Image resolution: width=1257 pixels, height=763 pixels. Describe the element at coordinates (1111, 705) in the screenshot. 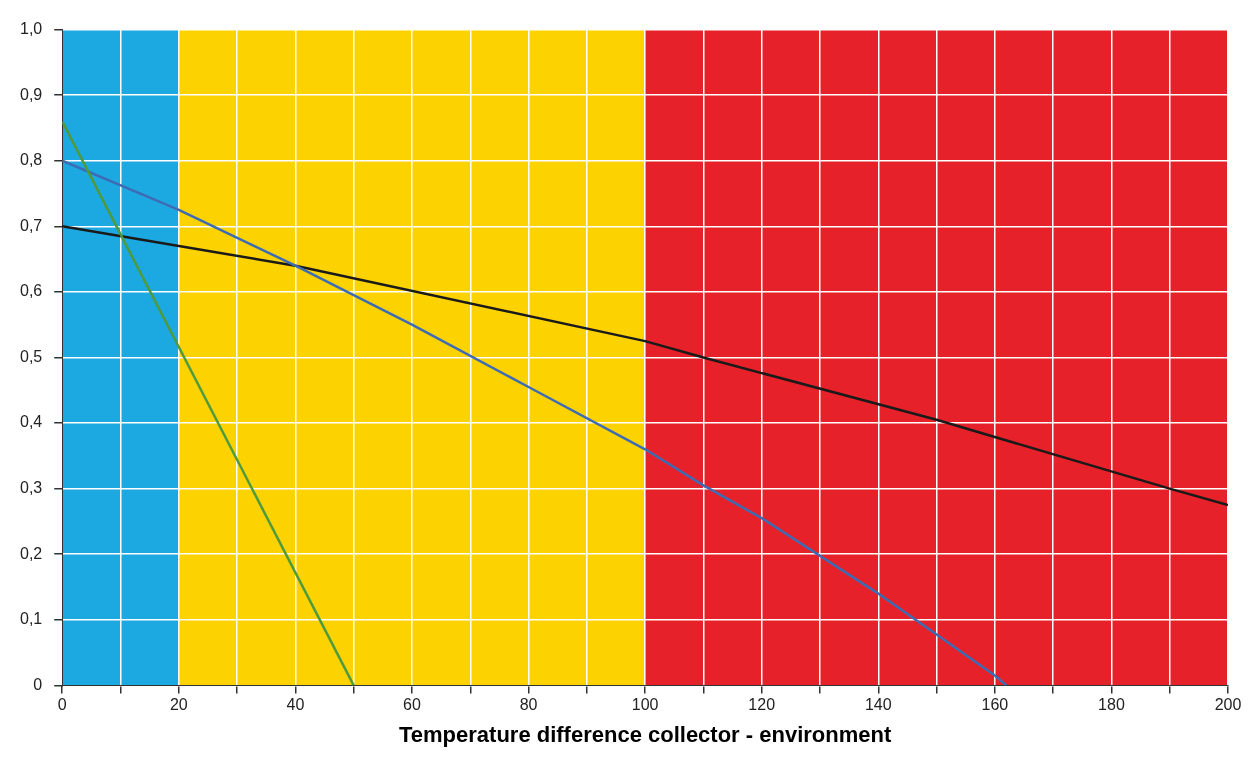

I see `x-tick-label: 180` at that location.